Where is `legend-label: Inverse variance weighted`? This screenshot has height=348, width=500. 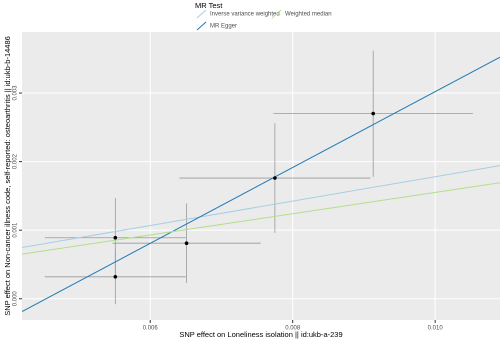
legend-label: Inverse variance weighted is located at coordinates (245, 15).